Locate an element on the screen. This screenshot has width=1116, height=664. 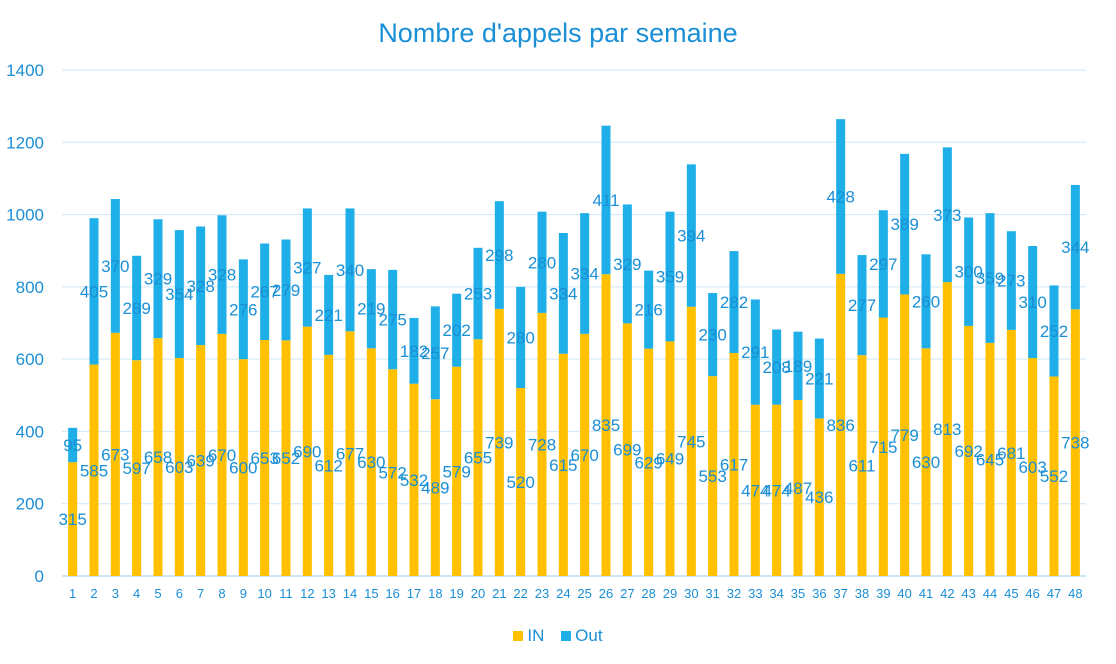
data-label-out: 291 is located at coordinates (755, 352).